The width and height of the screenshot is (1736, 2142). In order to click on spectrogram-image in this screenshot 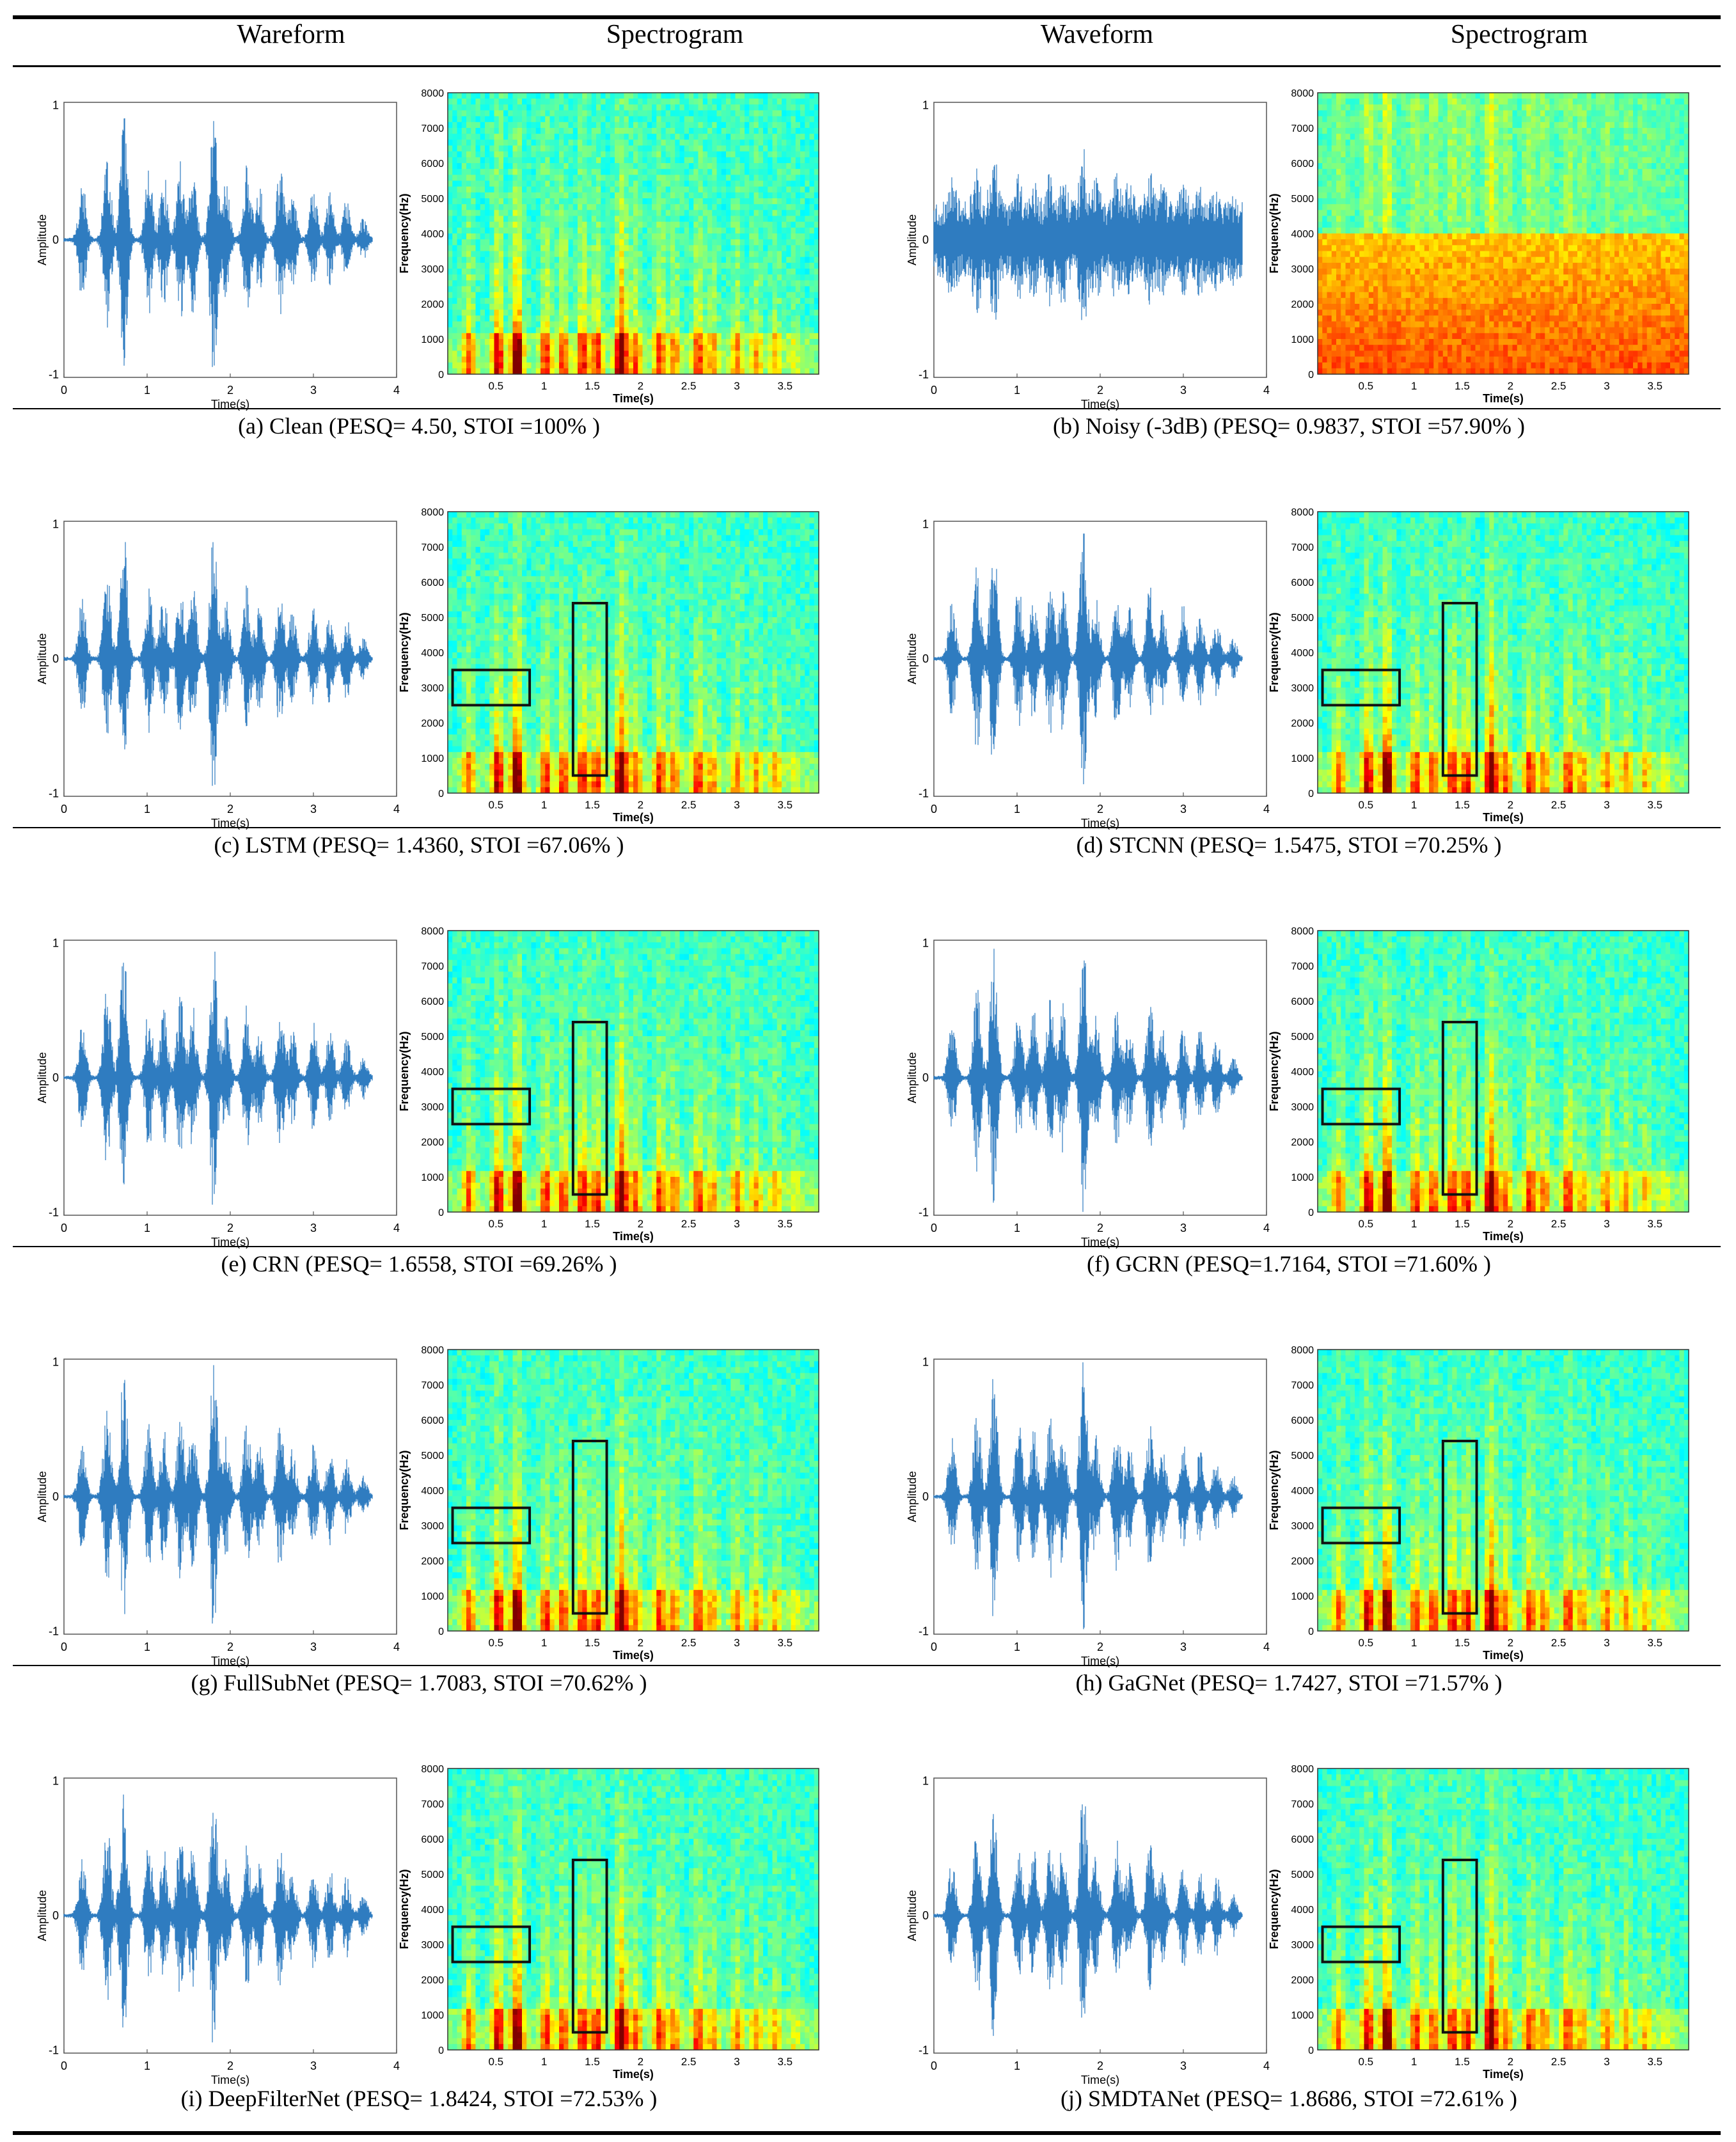, I will do `click(633, 234)`.